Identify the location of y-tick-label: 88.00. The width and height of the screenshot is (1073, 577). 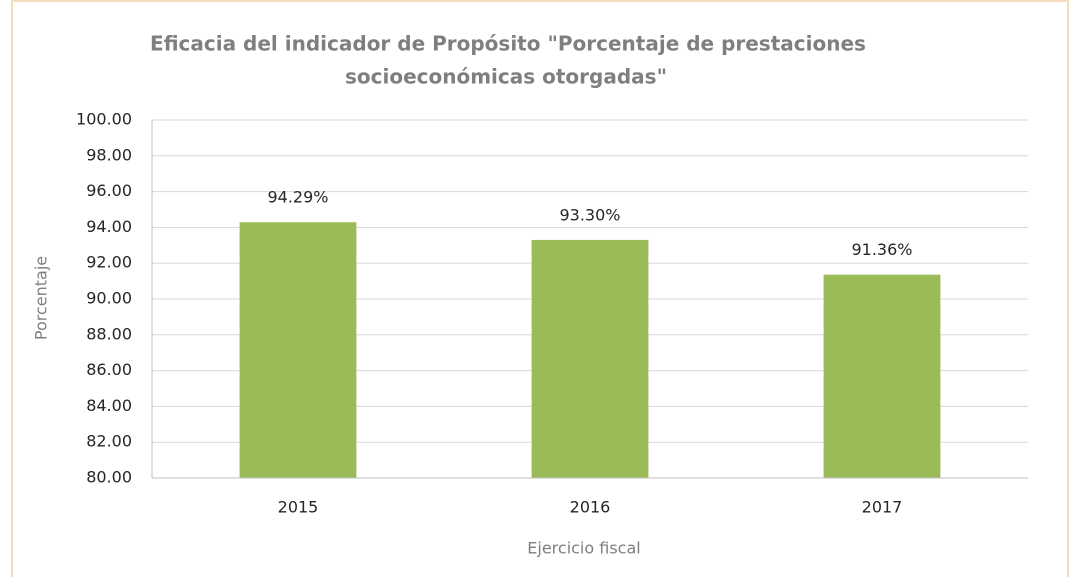
(109, 333).